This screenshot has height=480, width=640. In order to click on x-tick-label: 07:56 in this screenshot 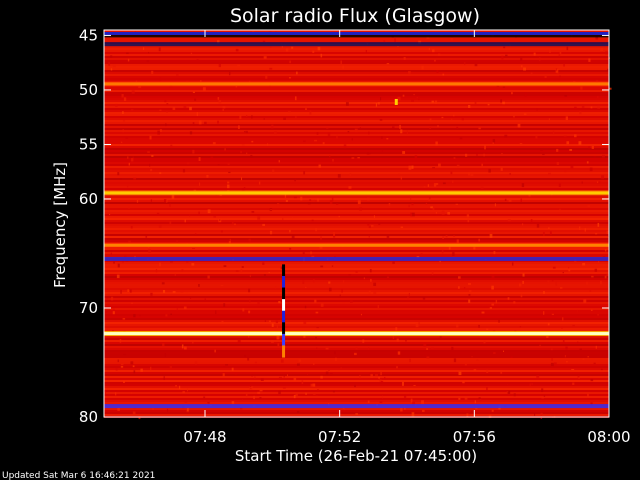, I will do `click(474, 437)`.